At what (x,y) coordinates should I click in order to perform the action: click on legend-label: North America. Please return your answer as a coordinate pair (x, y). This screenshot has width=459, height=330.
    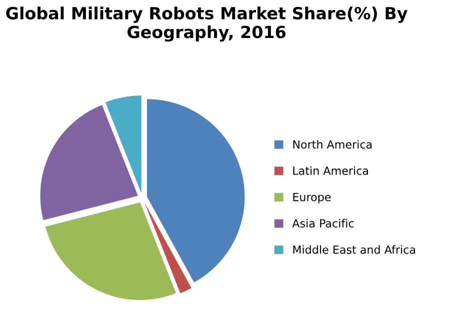
    Looking at the image, I should click on (332, 144).